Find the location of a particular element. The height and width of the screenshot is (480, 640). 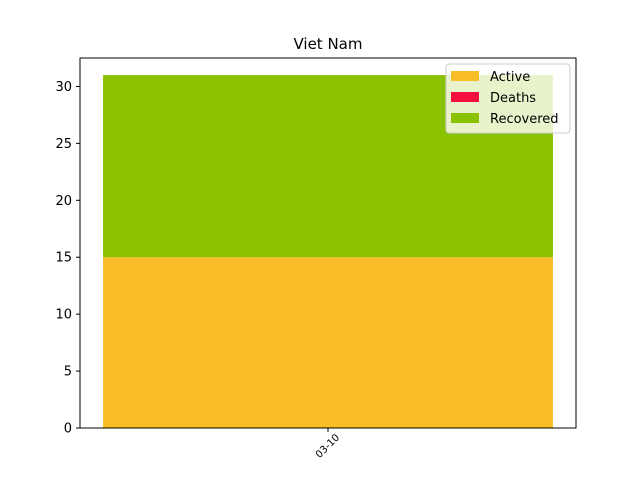

legend-label-active: Active is located at coordinates (510, 77).